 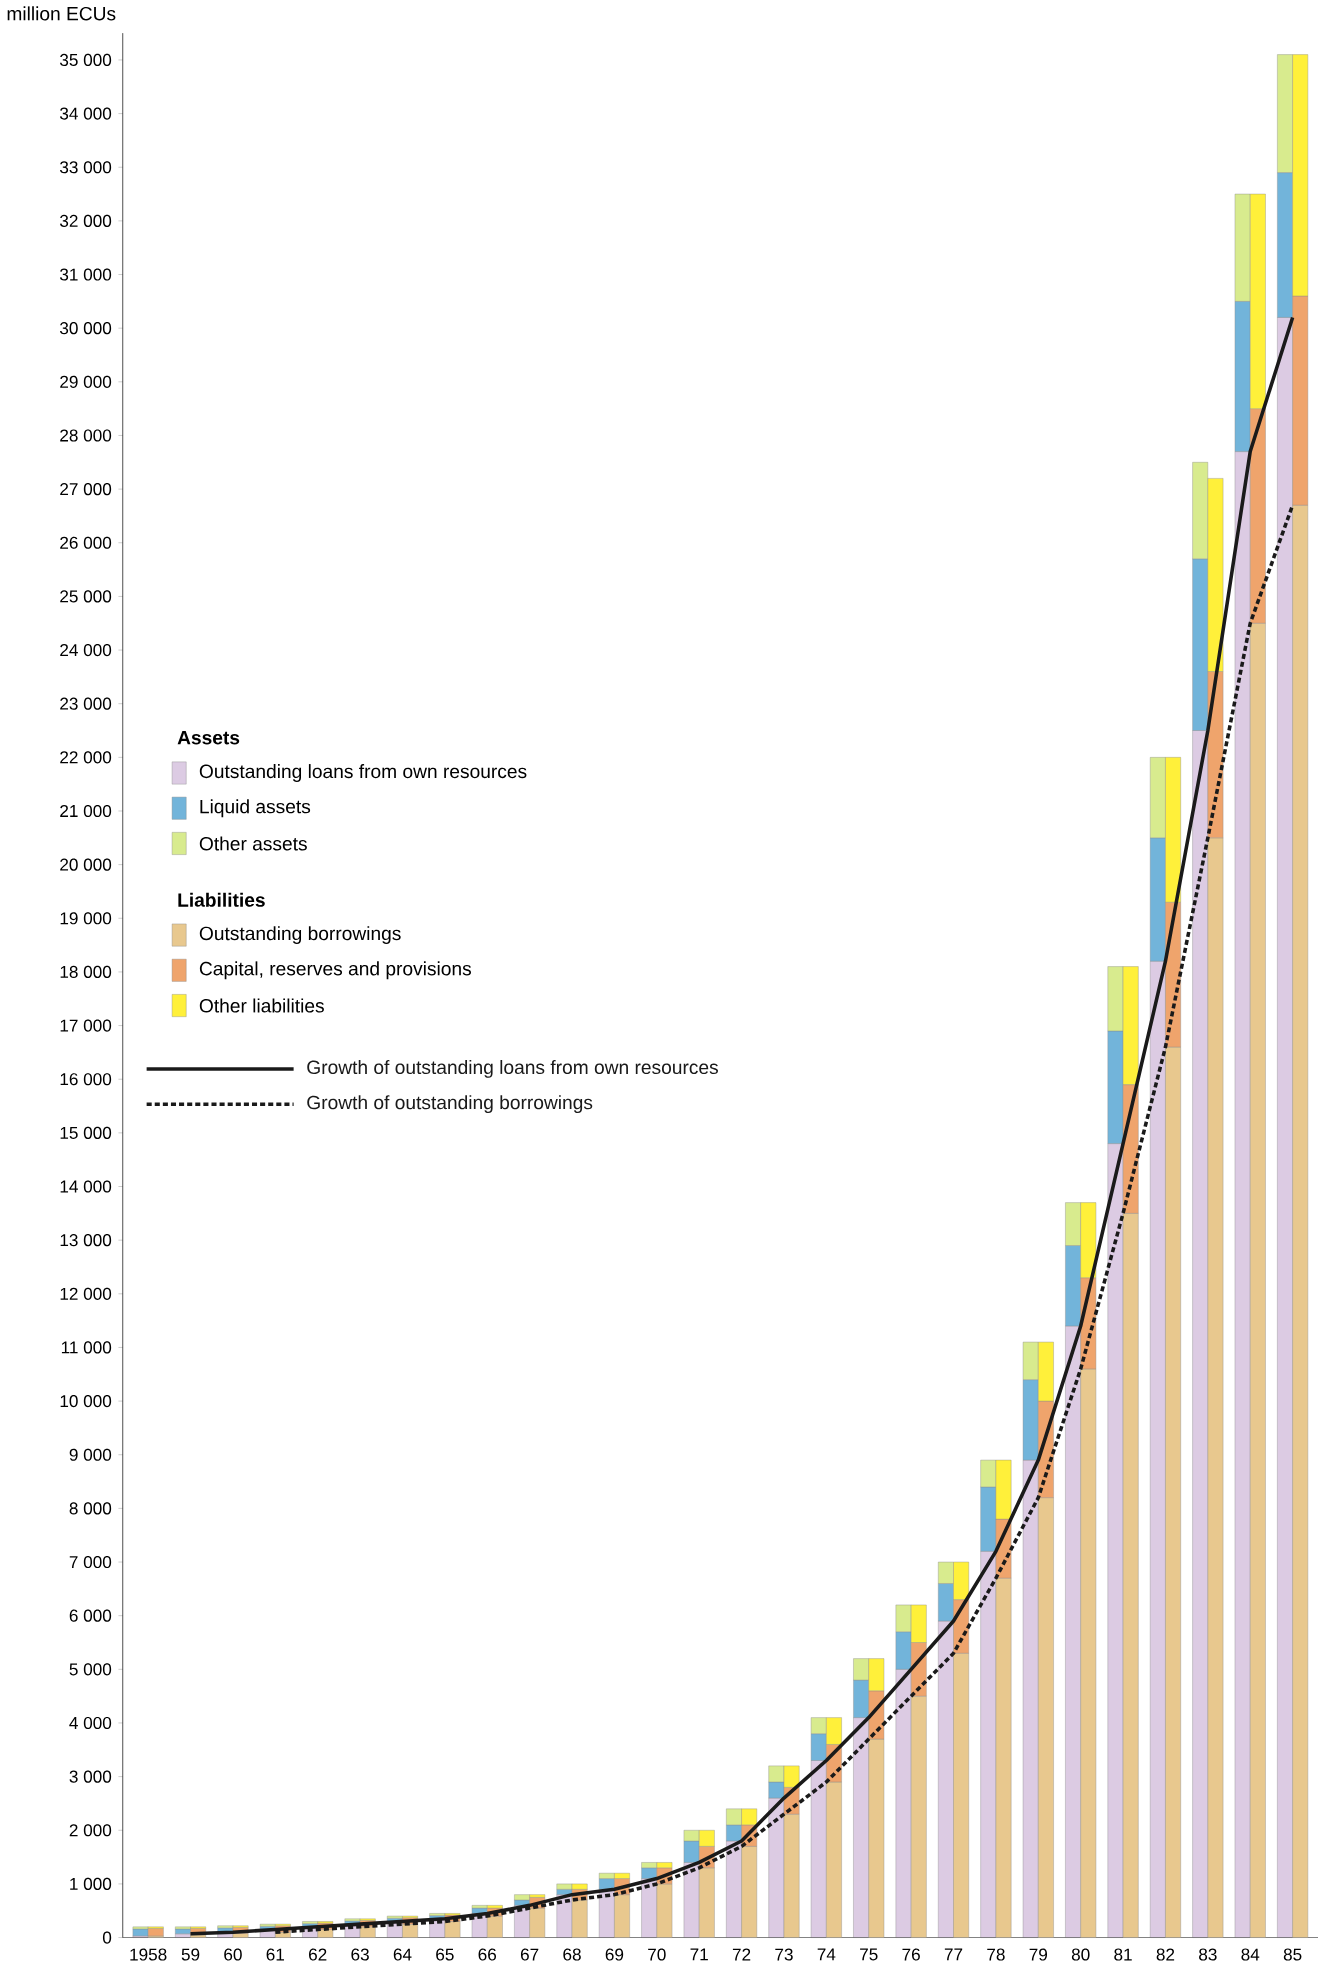 I want to click on x-tick-label: 59, so click(x=190, y=1954).